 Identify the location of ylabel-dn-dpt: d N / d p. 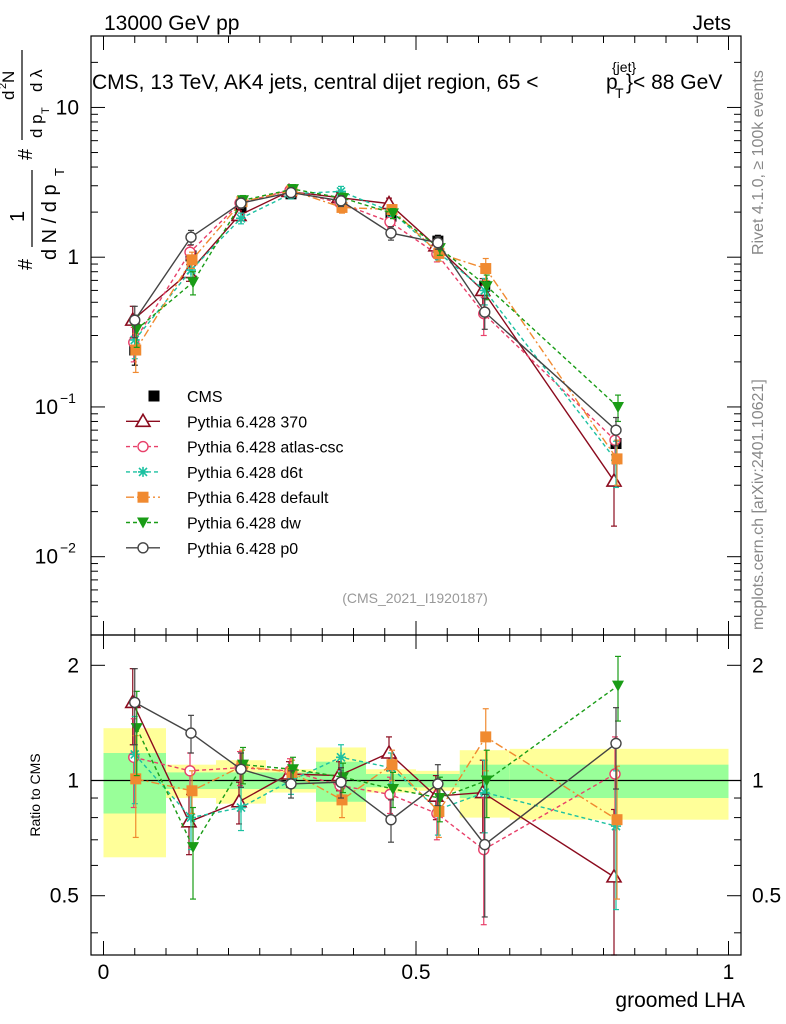
(50, 222).